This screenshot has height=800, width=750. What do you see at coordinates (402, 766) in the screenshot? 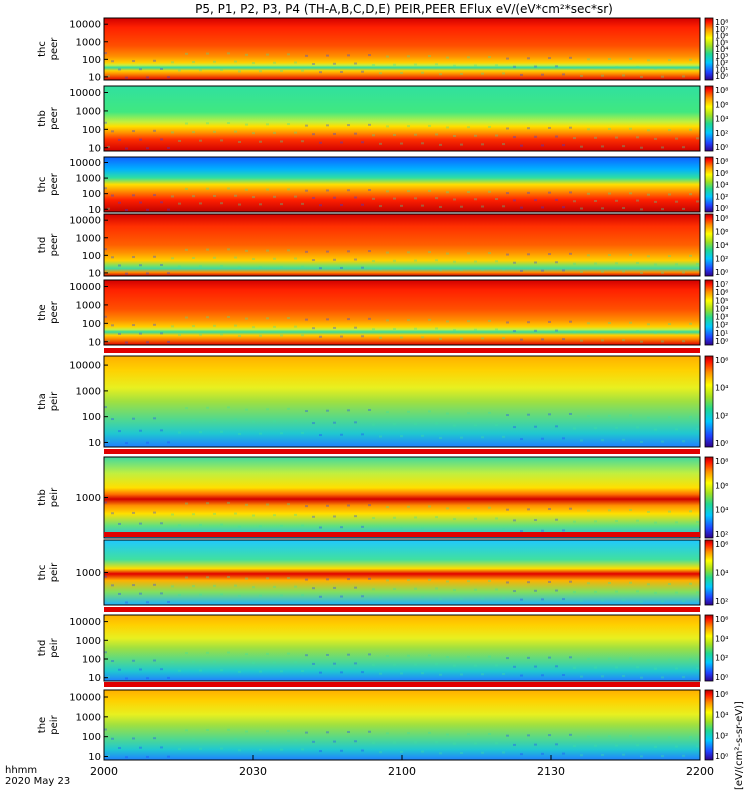
I see `x-tick-labels: 2000 2030 2100 2130 2200` at bounding box center [402, 766].